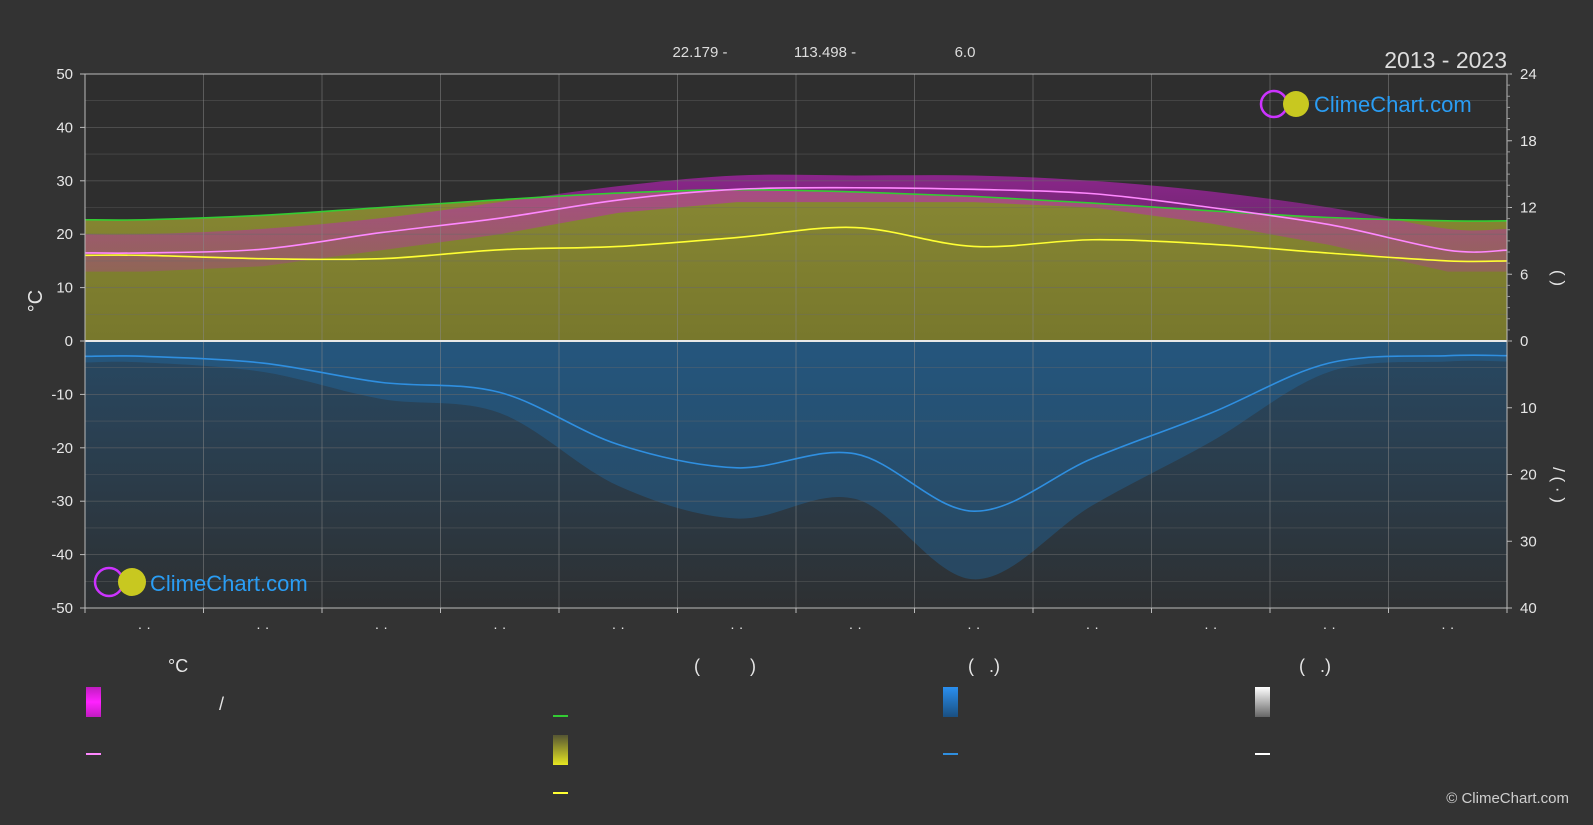 This screenshot has height=825, width=1593. I want to click on right-top-tick-label: 18, so click(1528, 141).